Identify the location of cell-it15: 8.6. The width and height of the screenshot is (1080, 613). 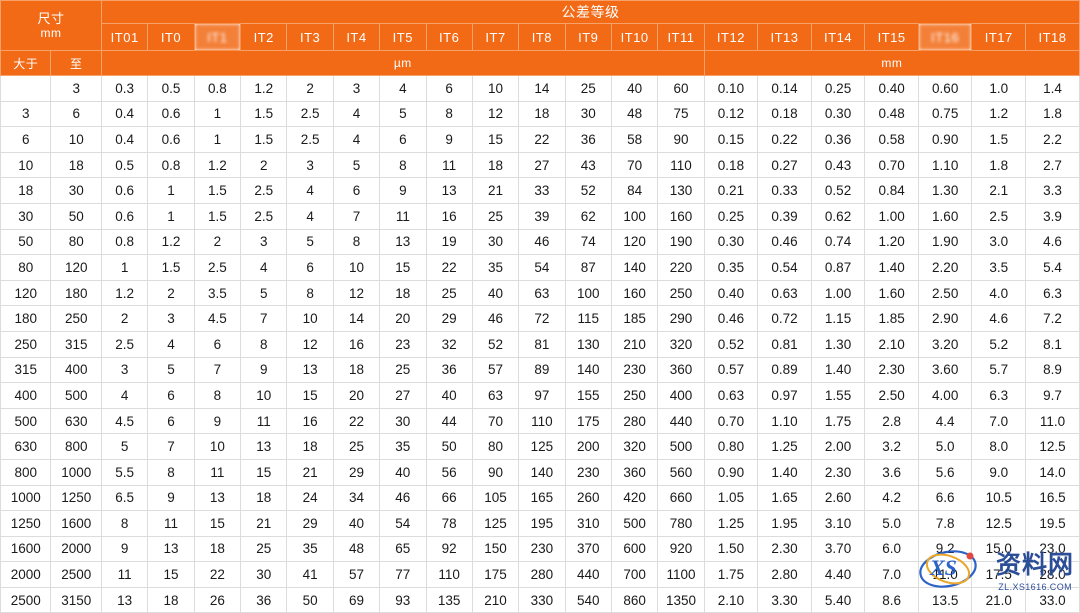
(891, 599).